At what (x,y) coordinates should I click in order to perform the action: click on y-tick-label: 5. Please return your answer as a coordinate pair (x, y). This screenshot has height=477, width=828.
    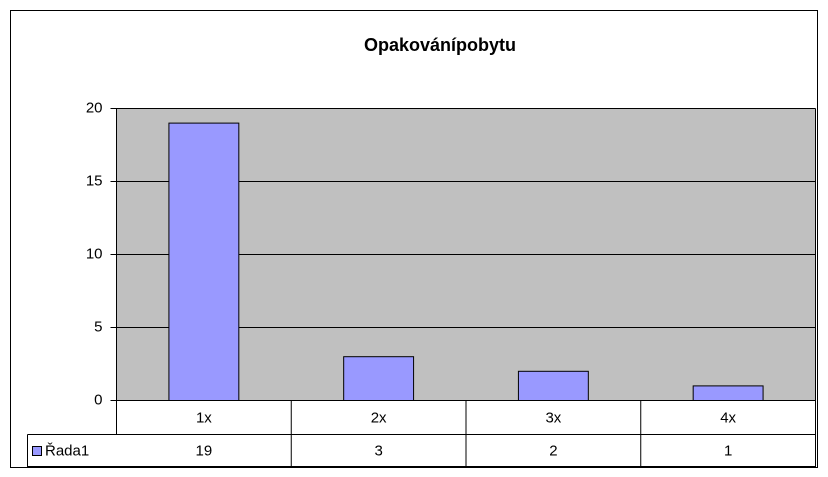
    Looking at the image, I should click on (98, 326).